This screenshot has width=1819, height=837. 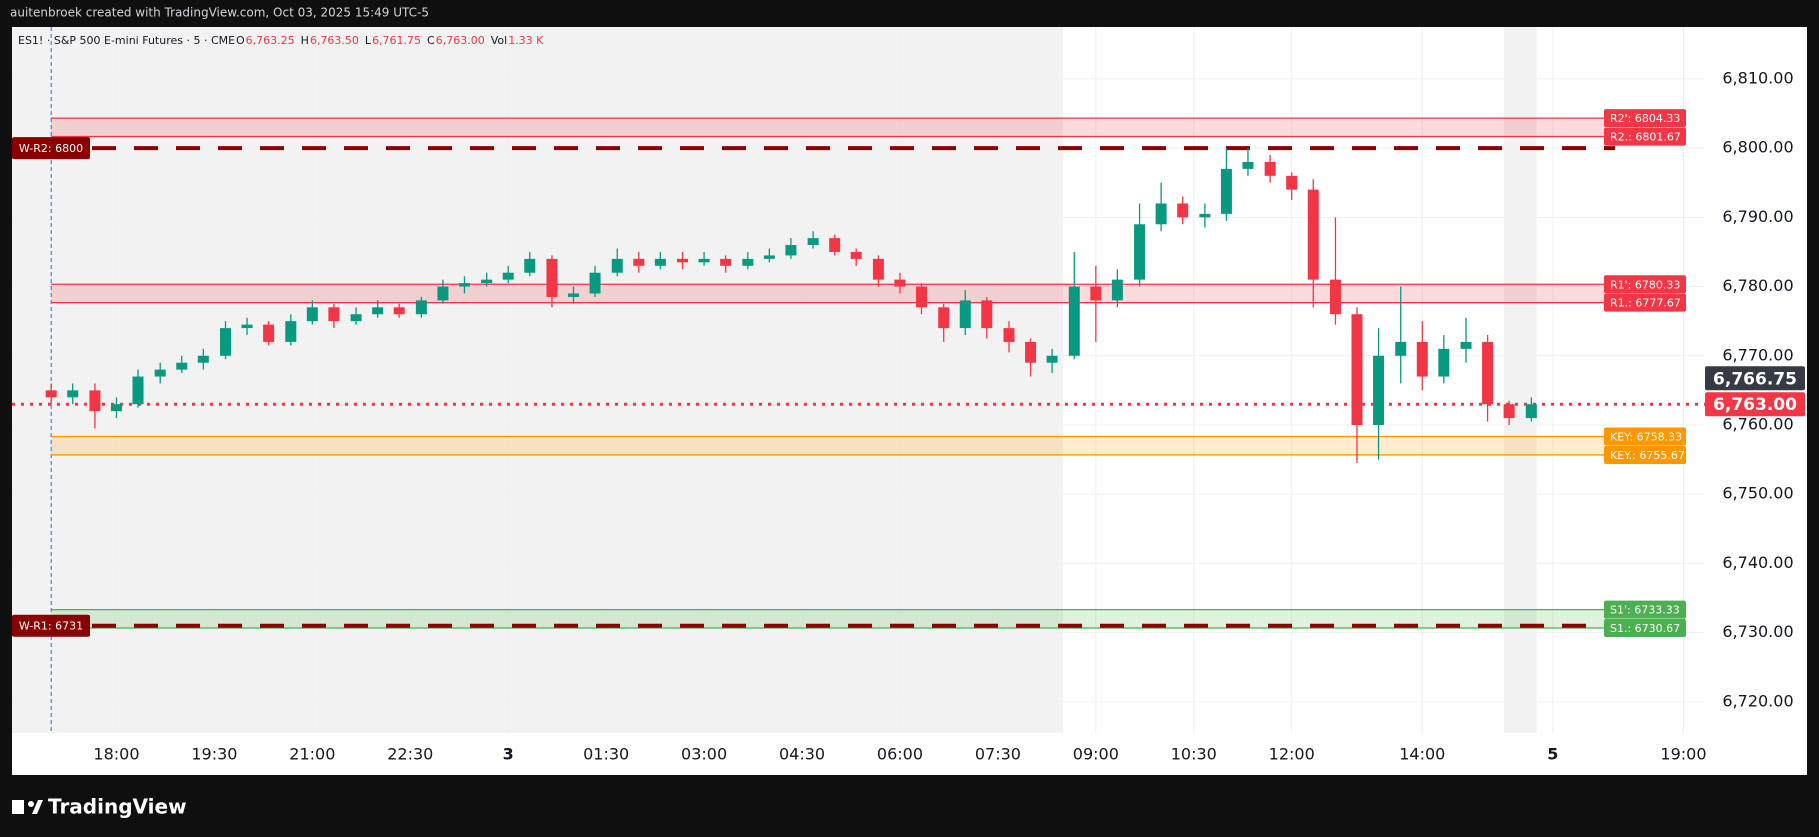 What do you see at coordinates (1757, 216) in the screenshot?
I see `y-tick-label: 6,790.00` at bounding box center [1757, 216].